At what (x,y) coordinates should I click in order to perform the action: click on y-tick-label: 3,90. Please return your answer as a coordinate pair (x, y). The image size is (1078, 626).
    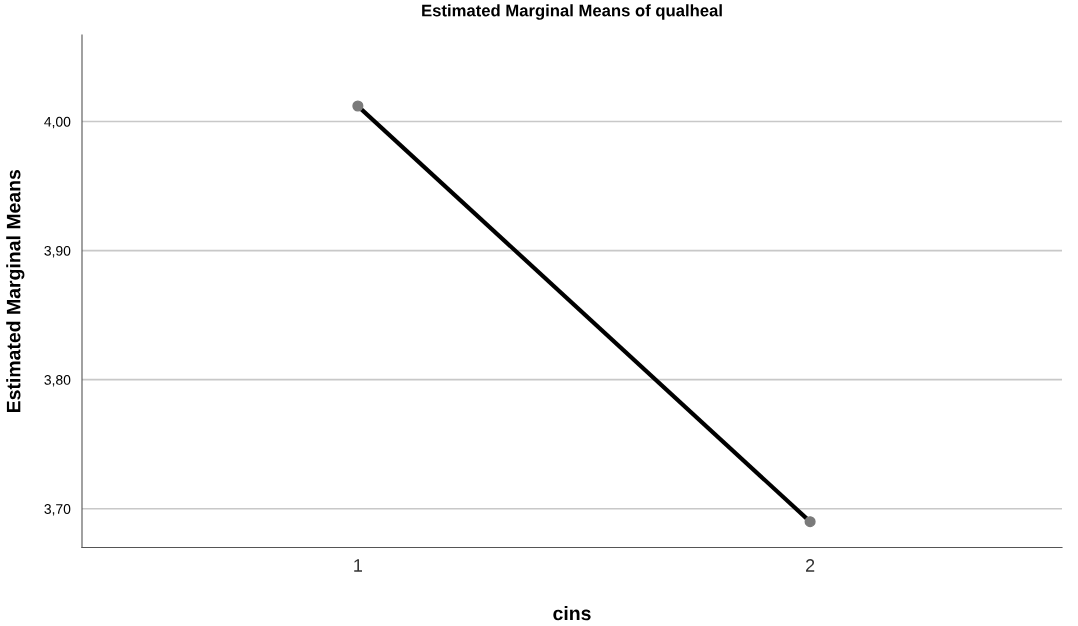
    Looking at the image, I should click on (57, 251).